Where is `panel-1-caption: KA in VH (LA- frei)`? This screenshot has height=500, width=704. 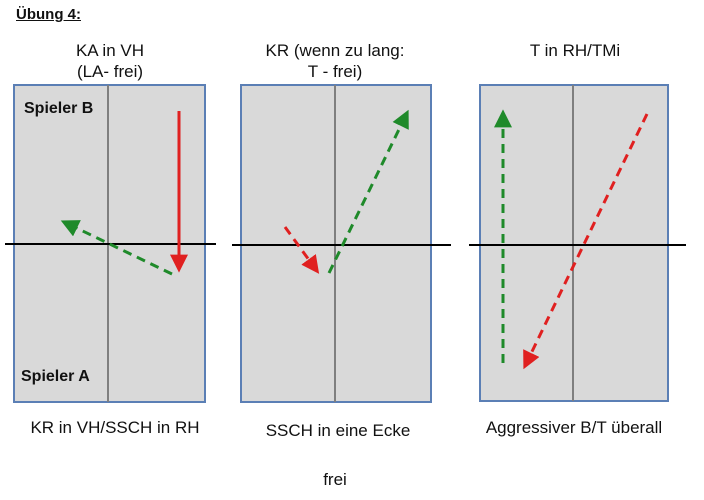
panel-1-caption: KA in VH (LA- frei) is located at coordinates (110, 61).